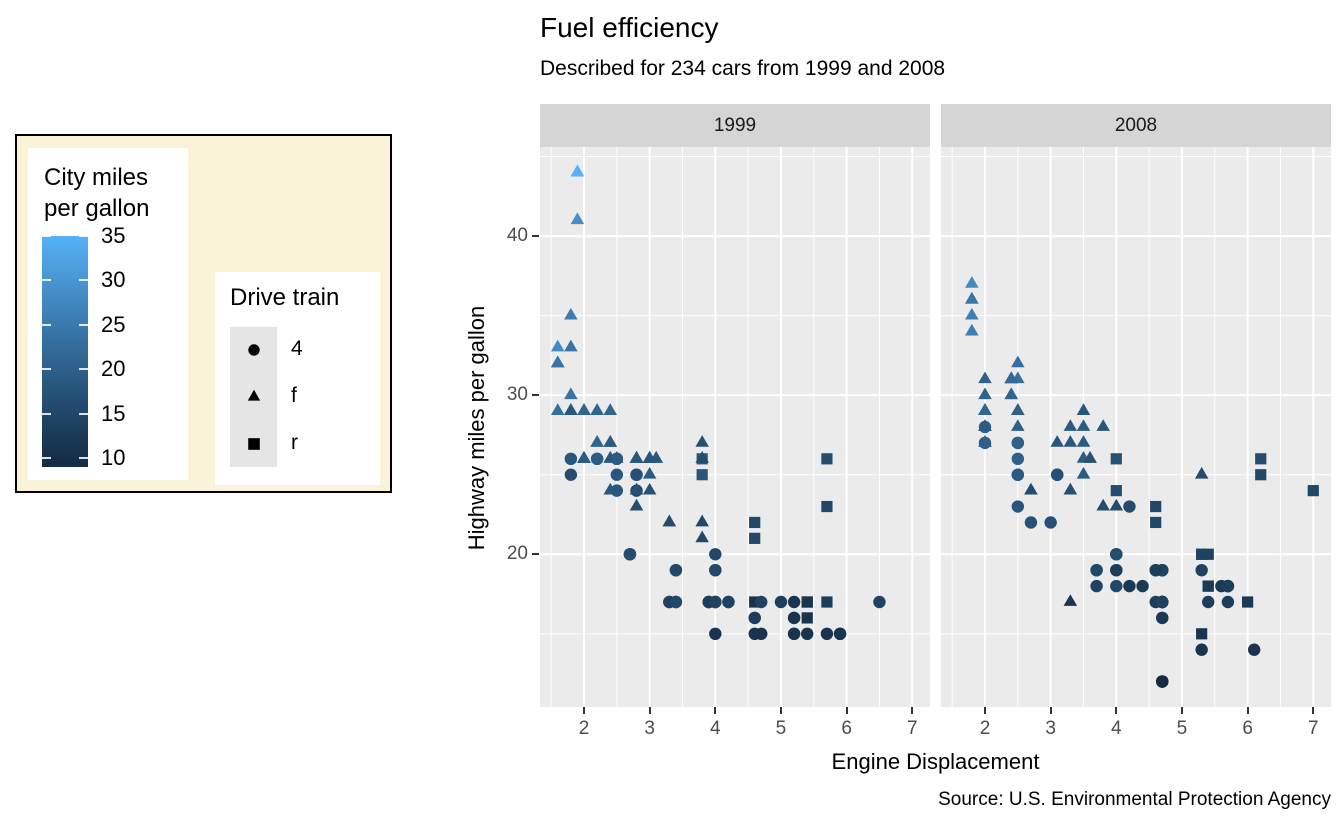 The height and width of the screenshot is (830, 1344). I want to click on square-key-icon, so click(253, 443).